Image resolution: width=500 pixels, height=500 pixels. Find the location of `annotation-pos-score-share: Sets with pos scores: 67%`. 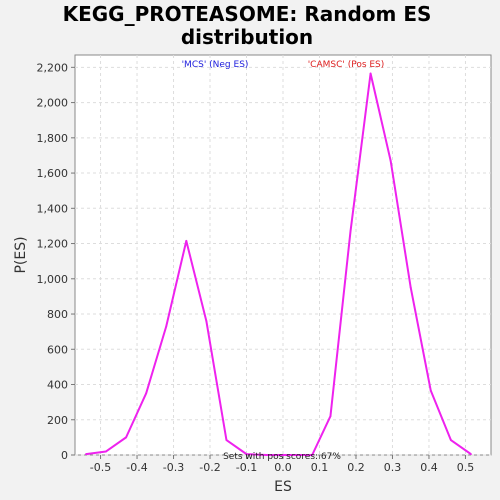

annotation-pos-score-share: Sets with pos scores: 67% is located at coordinates (282, 457).